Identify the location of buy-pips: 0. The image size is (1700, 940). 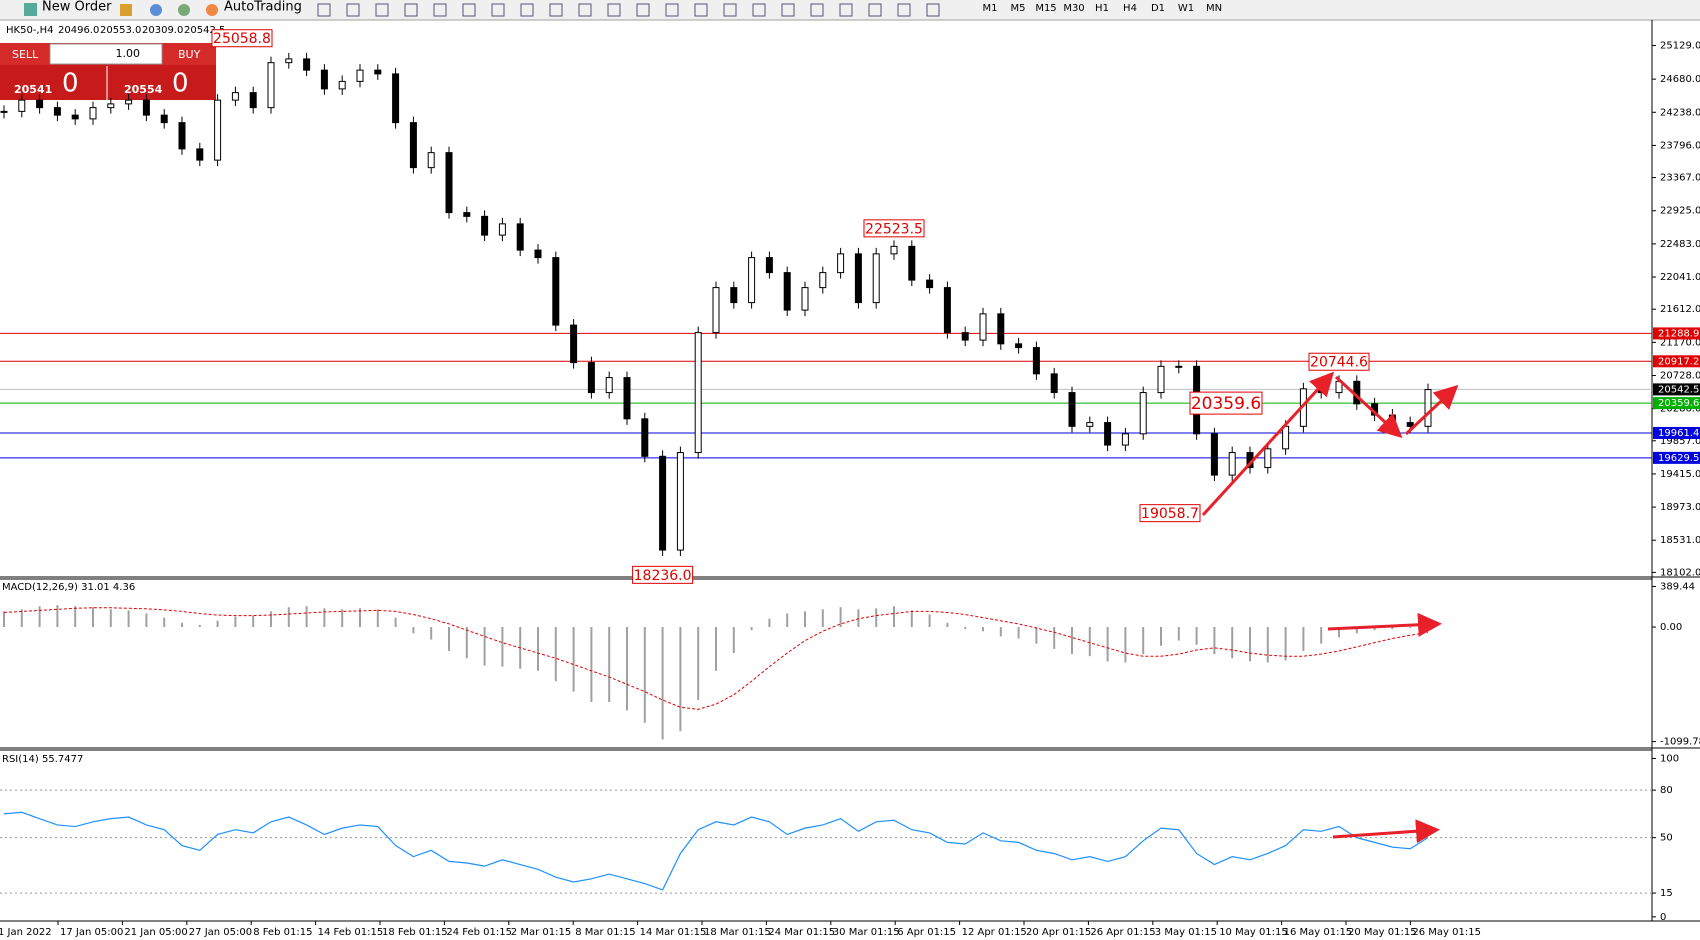
(180, 84).